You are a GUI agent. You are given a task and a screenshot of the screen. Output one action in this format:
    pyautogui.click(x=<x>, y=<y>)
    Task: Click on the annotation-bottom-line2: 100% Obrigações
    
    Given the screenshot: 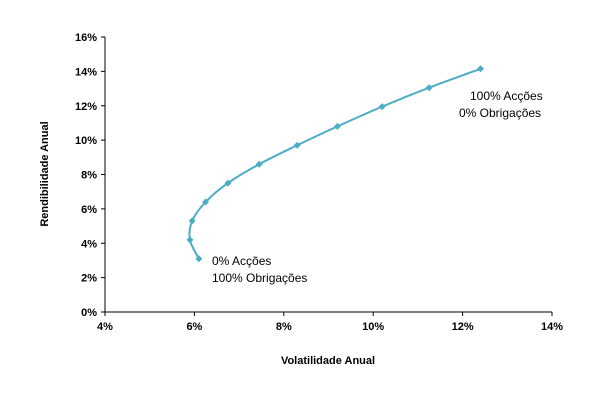 What is the action you would take?
    pyautogui.click(x=259, y=278)
    